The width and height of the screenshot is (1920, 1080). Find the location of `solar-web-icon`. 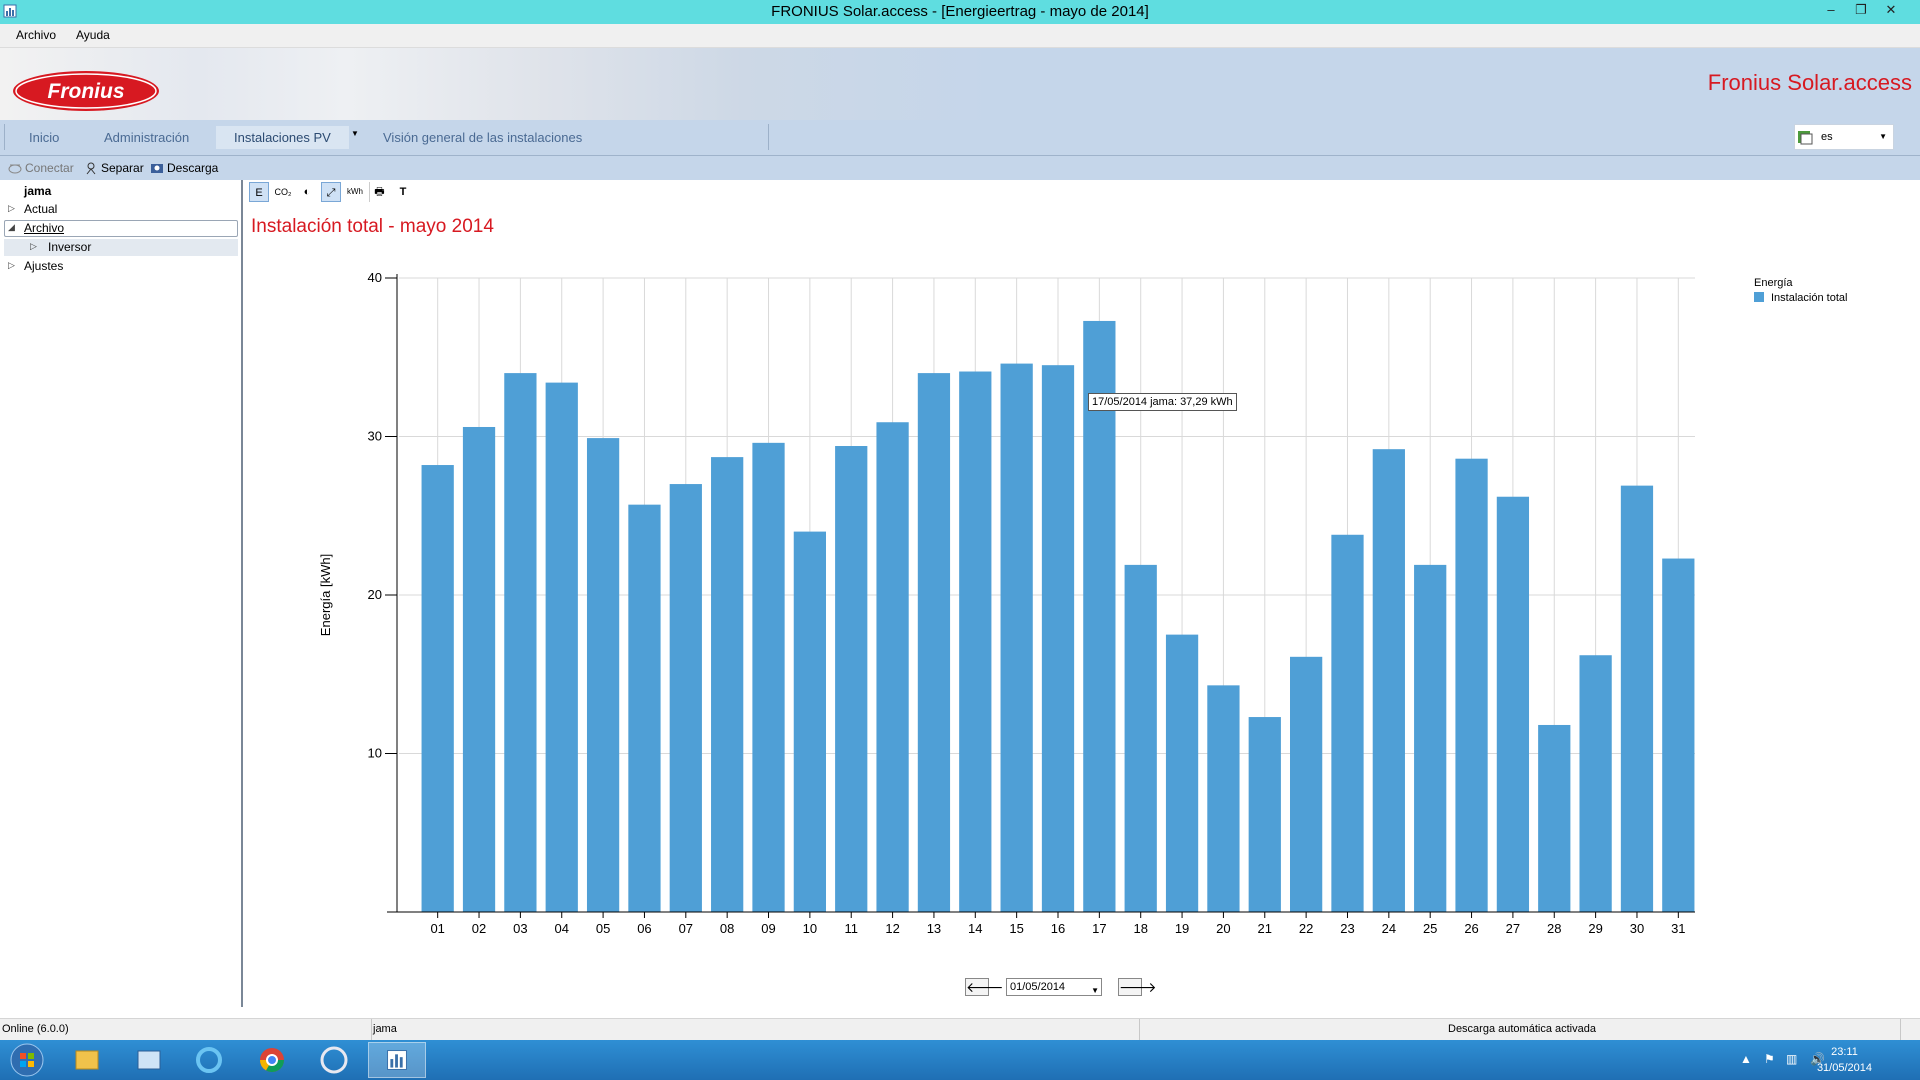

solar-web-icon is located at coordinates (334, 1060).